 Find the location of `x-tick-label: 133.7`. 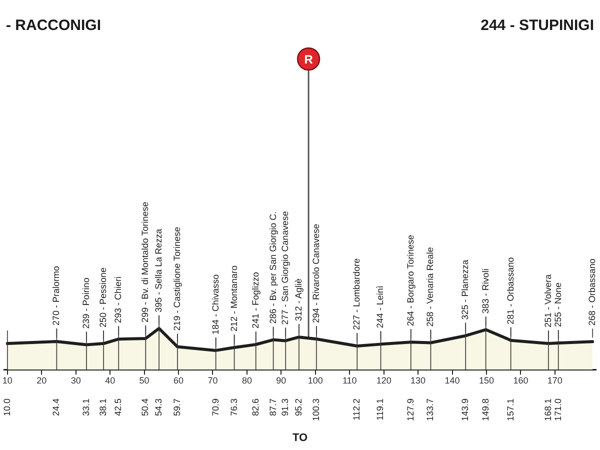

x-tick-label: 133.7 is located at coordinates (430, 410).